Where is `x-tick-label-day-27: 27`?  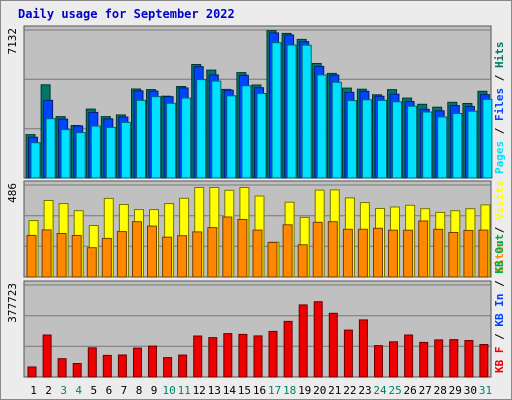
x-tick-label-day-27: 27 is located at coordinates (425, 390).